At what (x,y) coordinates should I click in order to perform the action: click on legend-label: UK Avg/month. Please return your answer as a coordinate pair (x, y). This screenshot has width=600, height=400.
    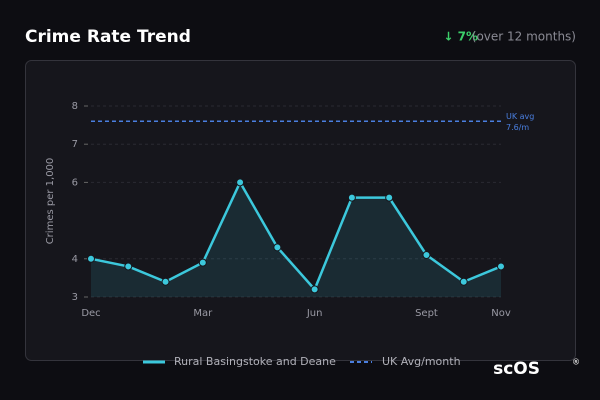
    Looking at the image, I should click on (421, 361).